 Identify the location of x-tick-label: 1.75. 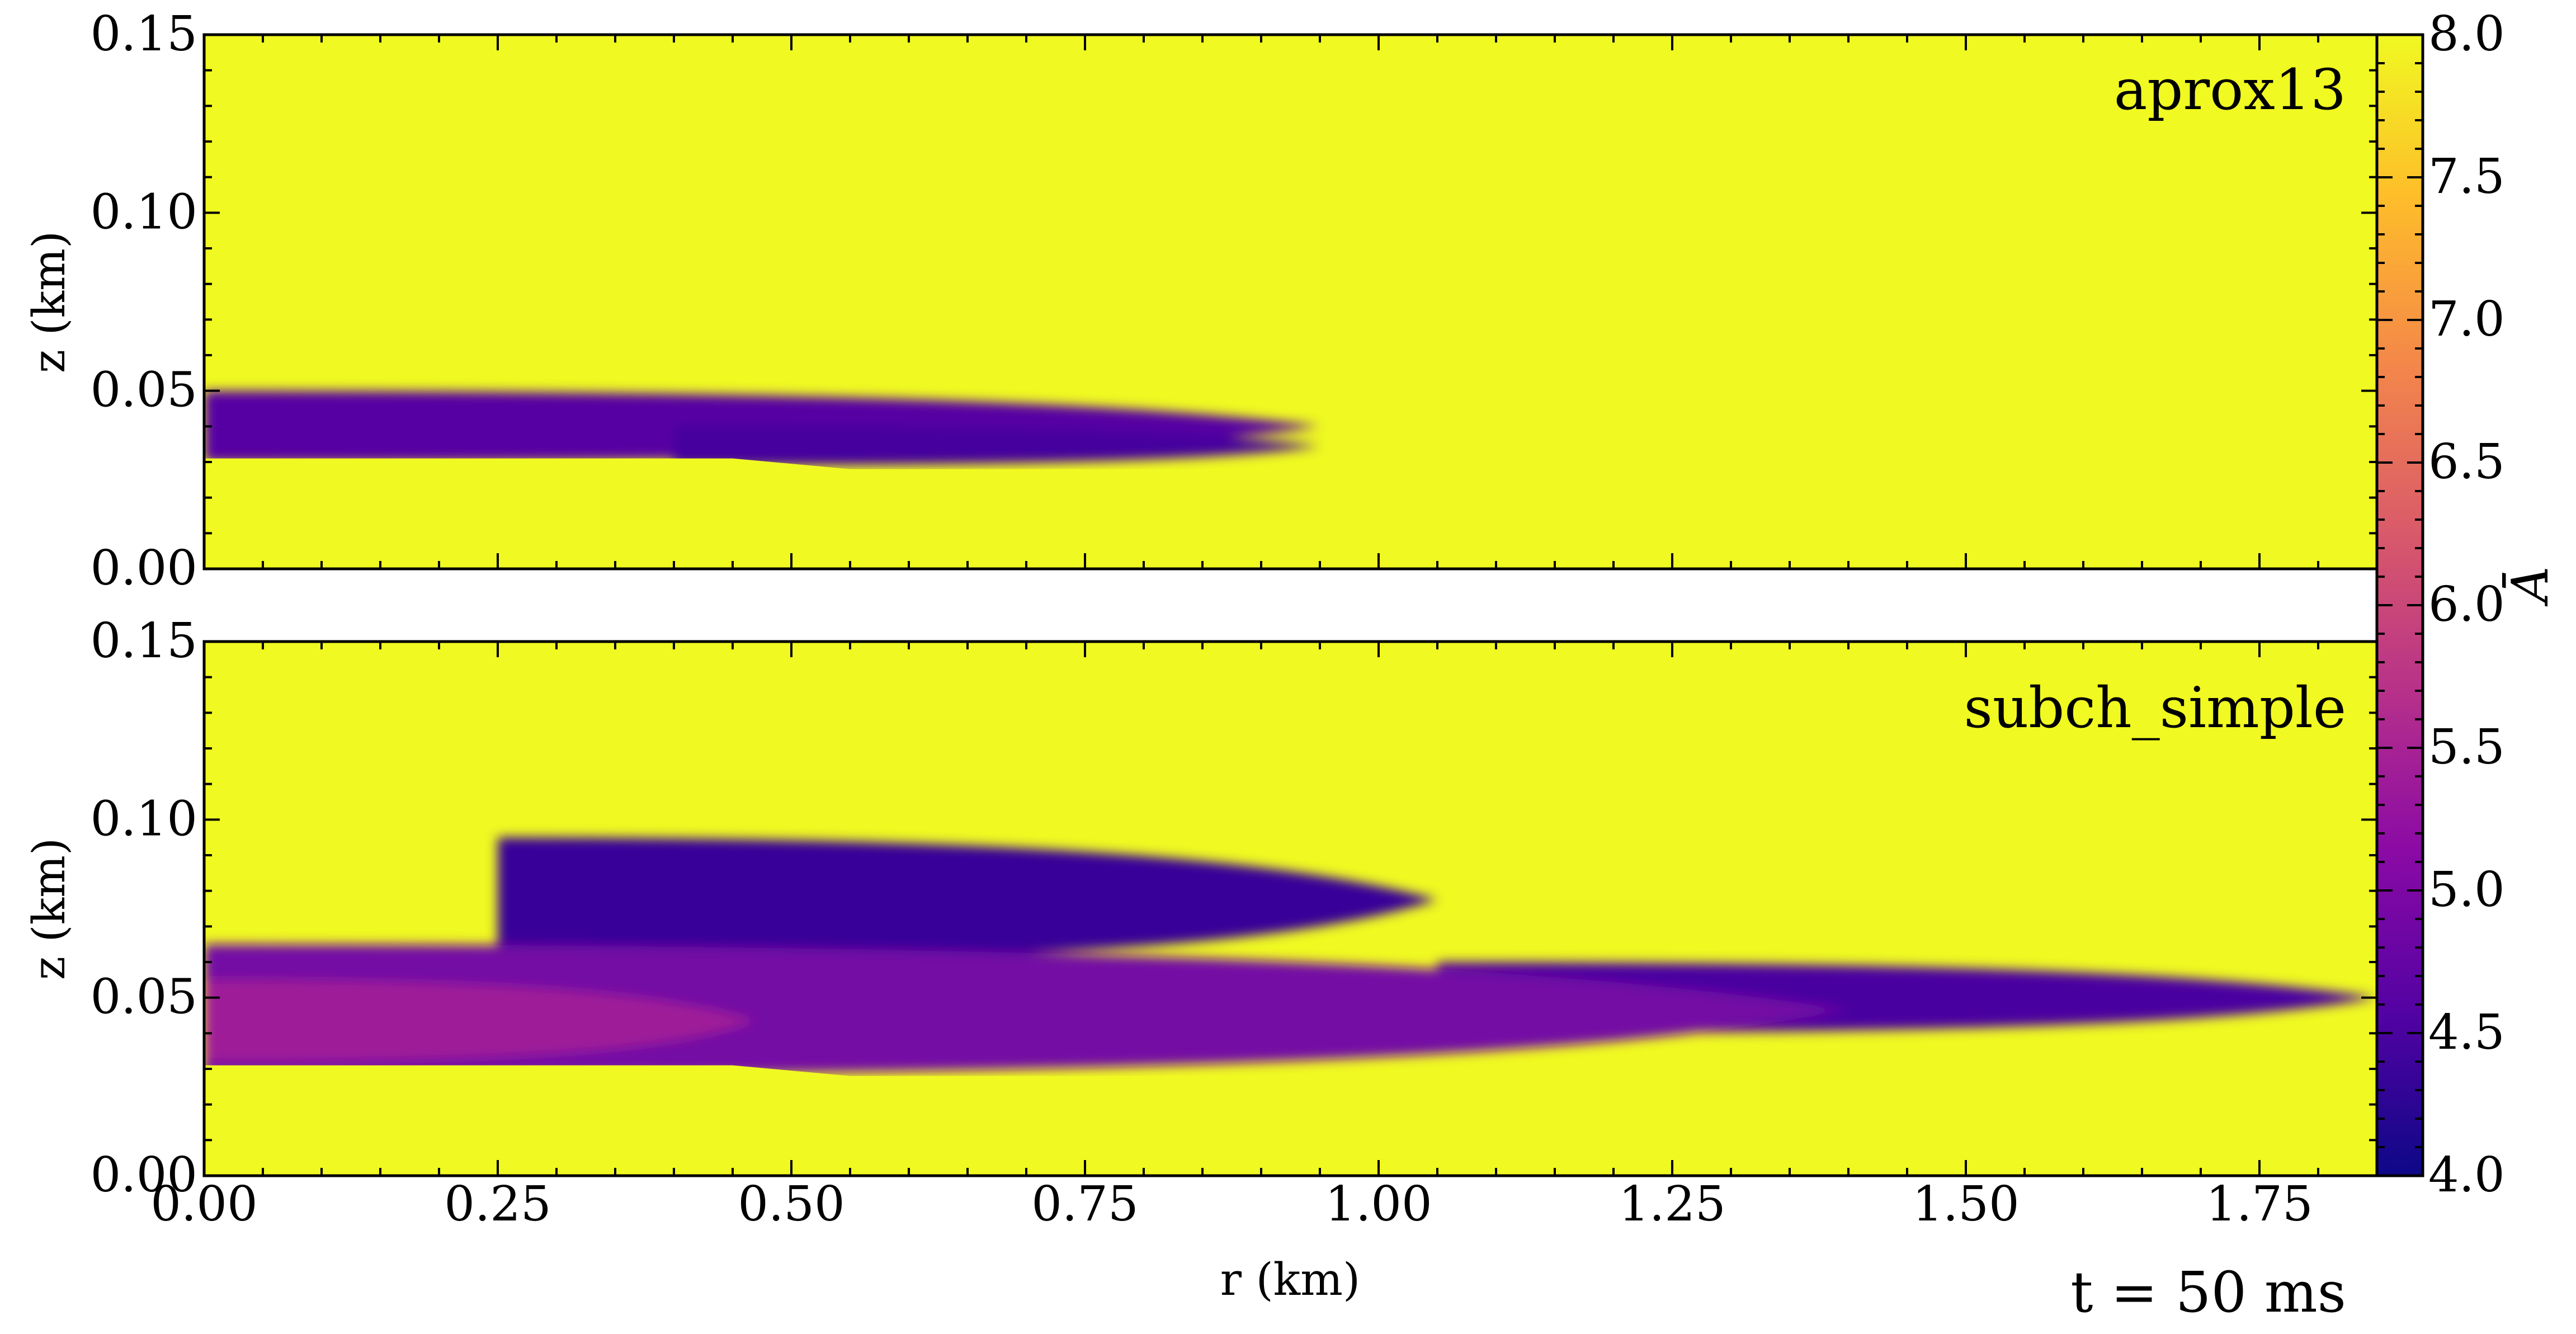
(2259, 1204).